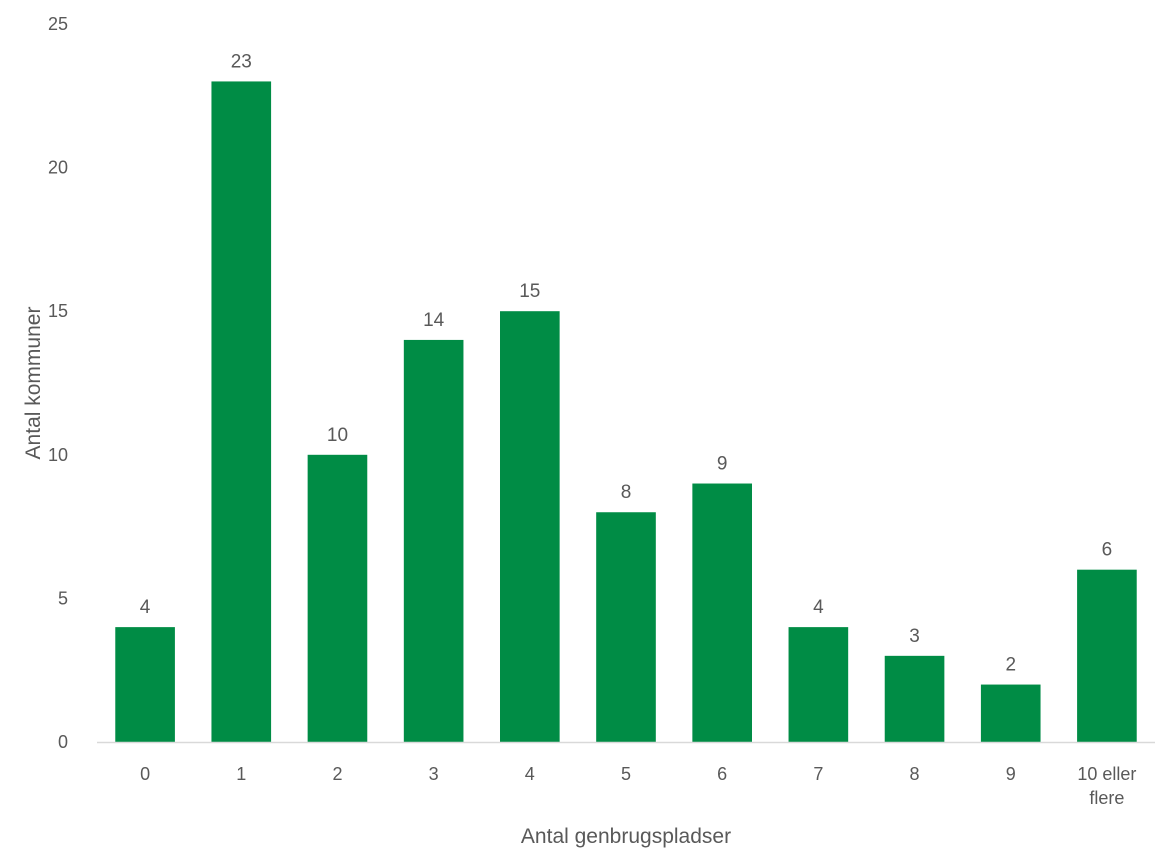 The height and width of the screenshot is (849, 1156). I want to click on y-tick-label: 15, so click(58, 311).